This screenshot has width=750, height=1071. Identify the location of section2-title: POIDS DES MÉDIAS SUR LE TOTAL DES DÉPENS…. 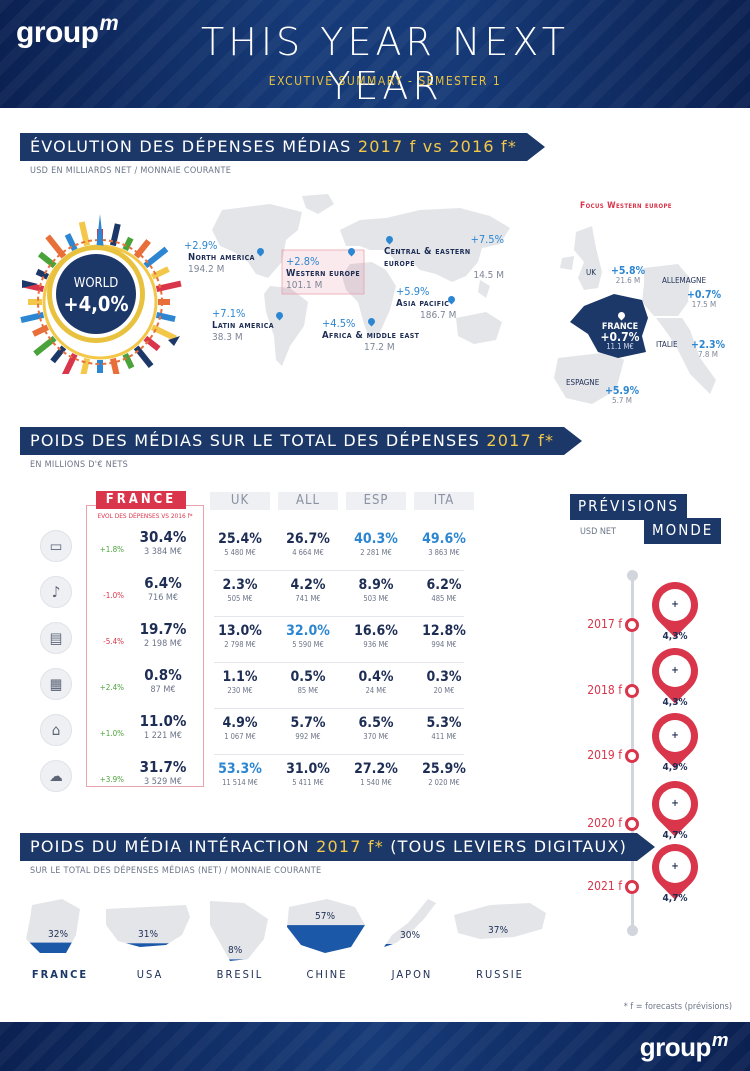
(301, 441).